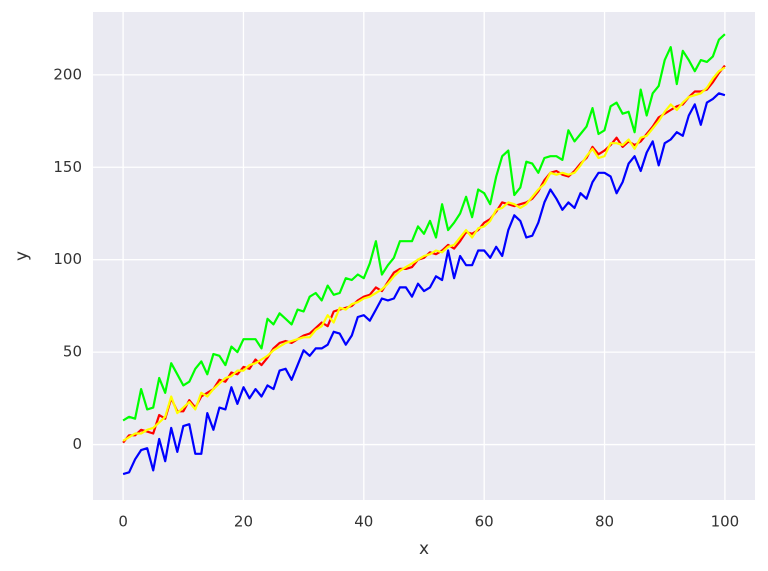 This screenshot has width=768, height=571. I want to click on x-tick-label: 40, so click(363, 522).